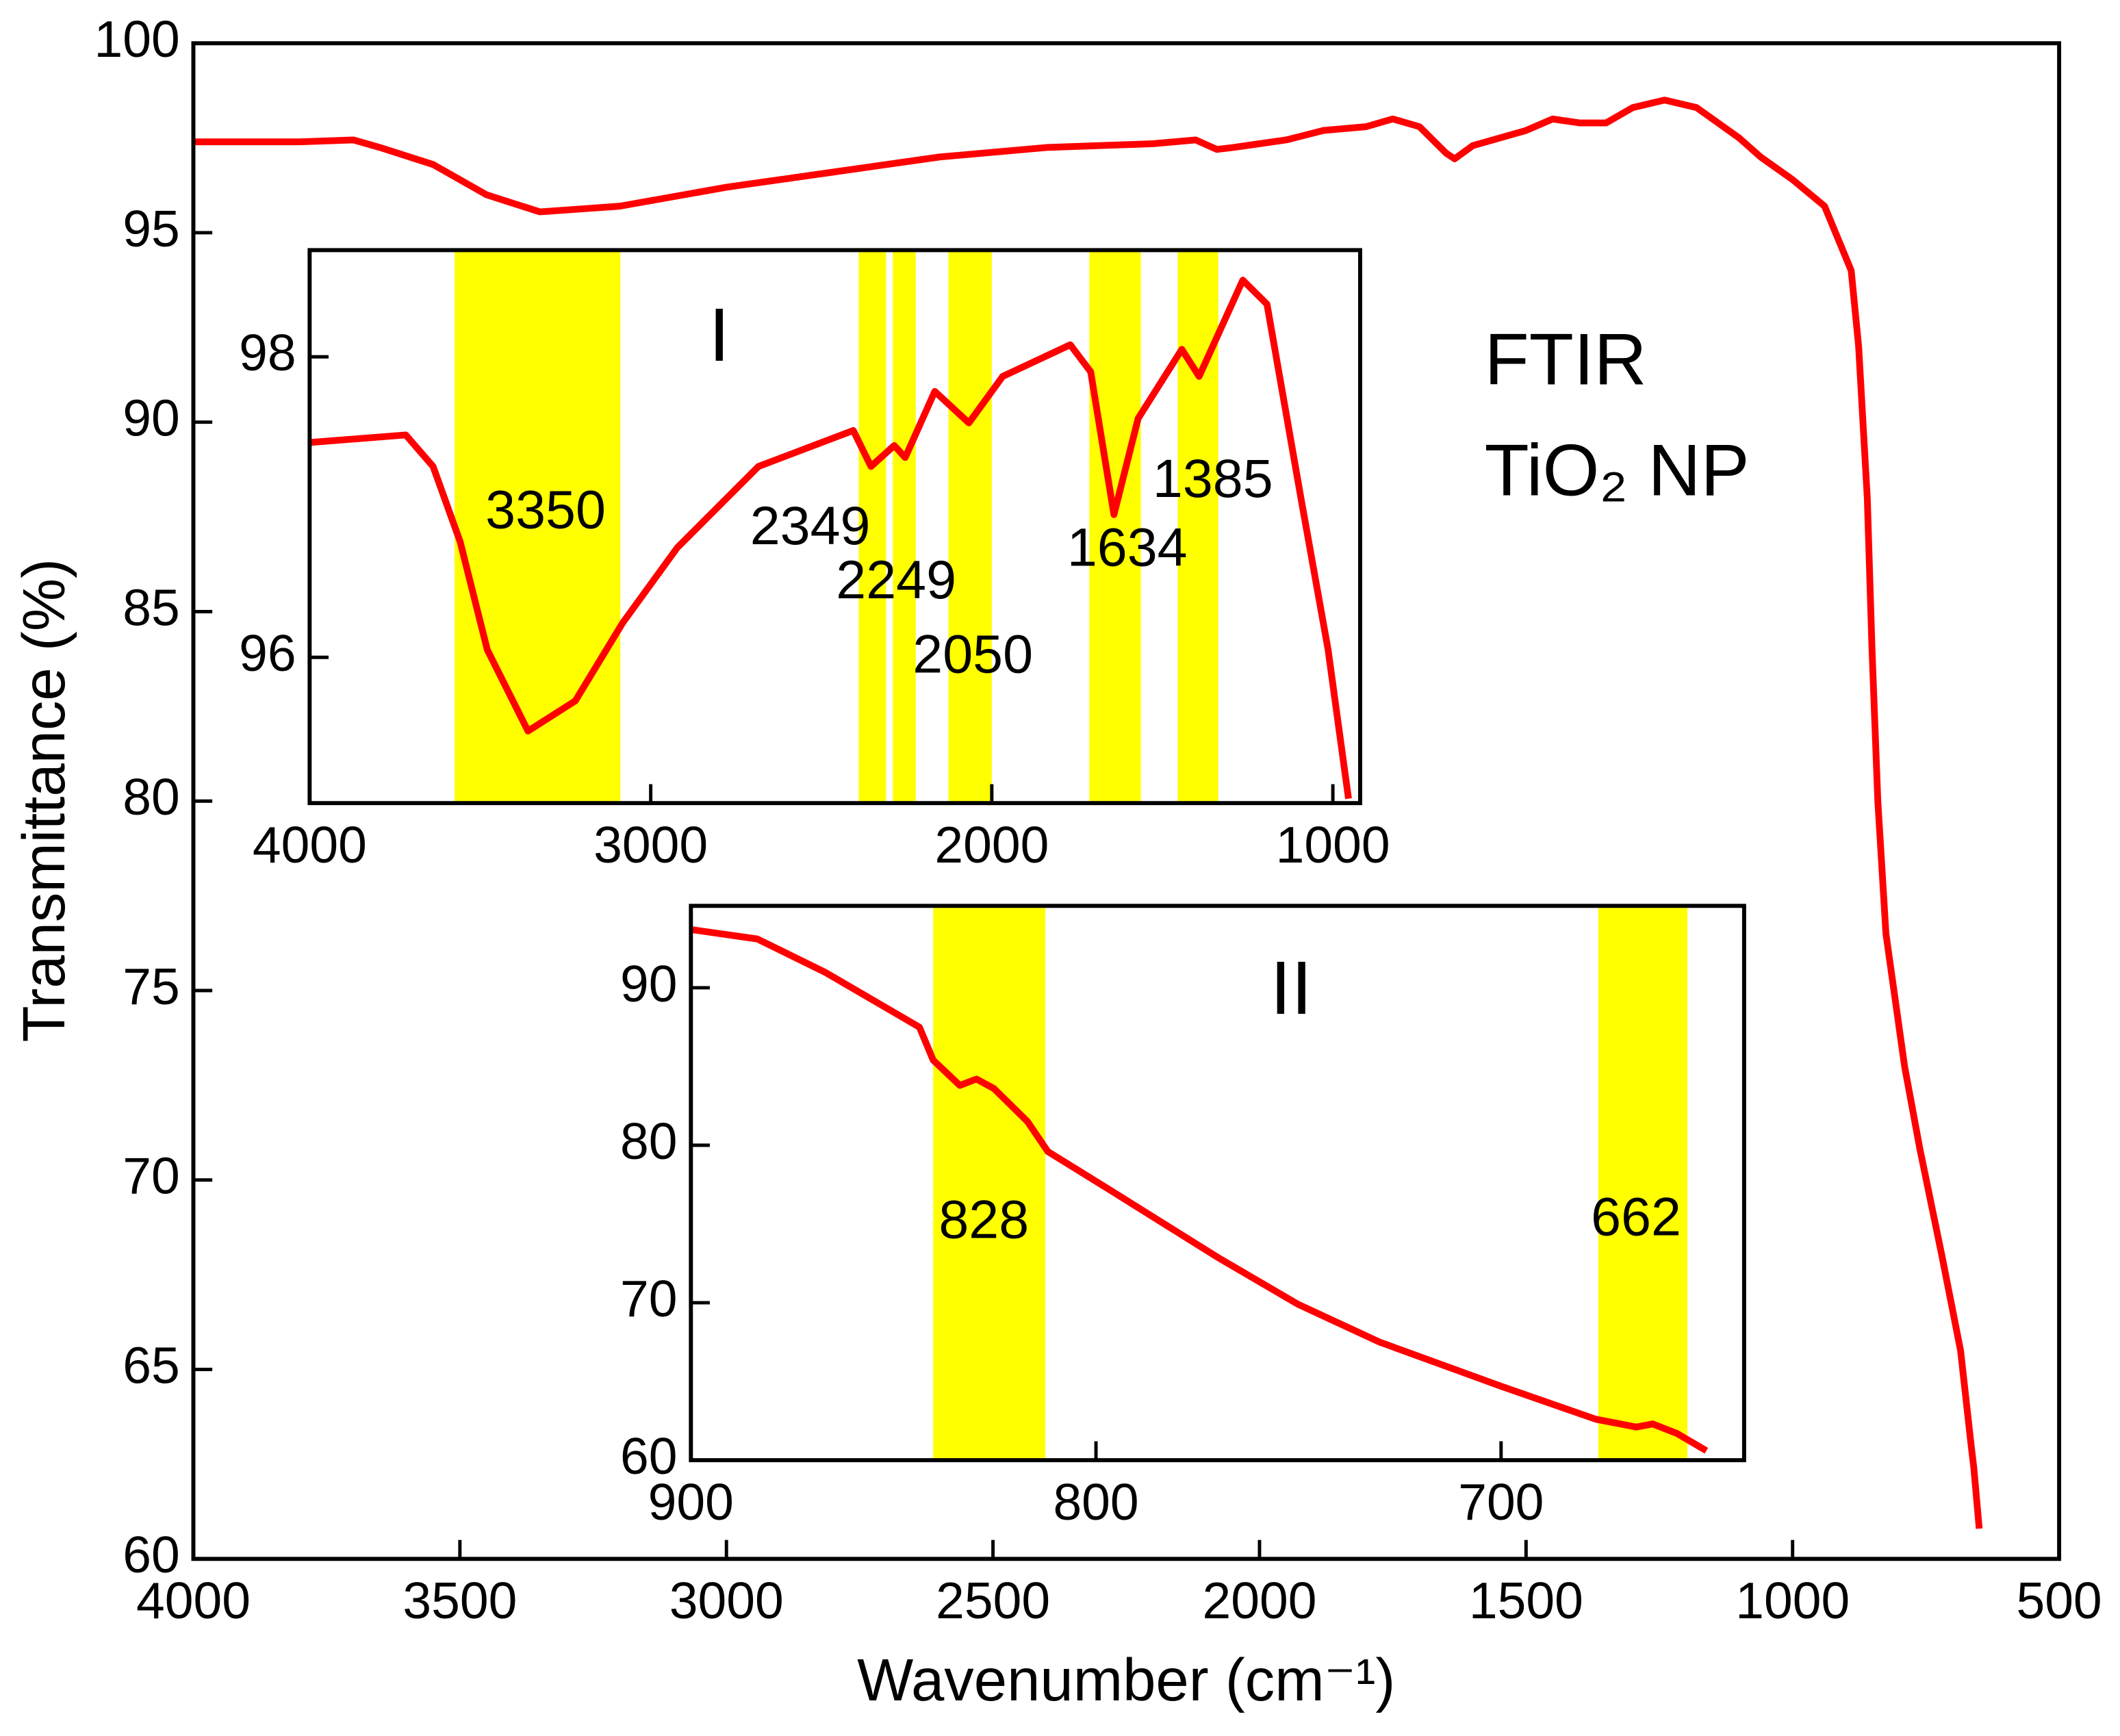 This screenshot has height=1736, width=2120. What do you see at coordinates (267, 653) in the screenshot?
I see `y-tick-label: 96` at bounding box center [267, 653].